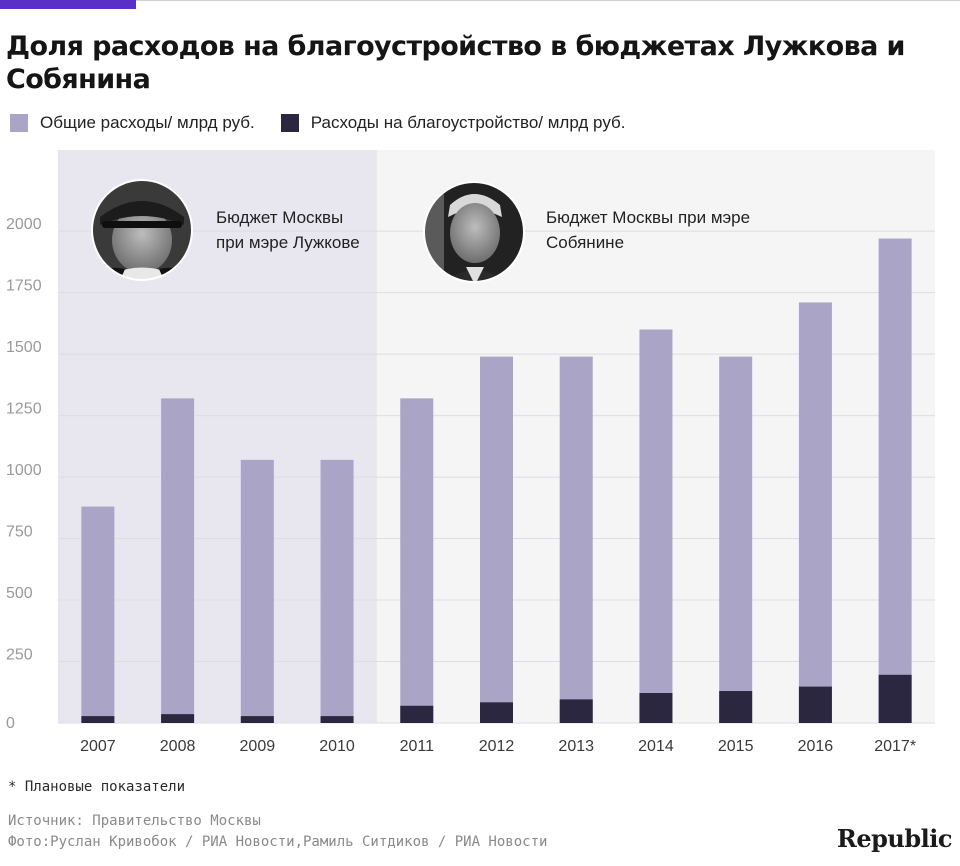 The height and width of the screenshot is (866, 960). Describe the element at coordinates (24, 286) in the screenshot. I see `y-tick-label: 1750` at that location.